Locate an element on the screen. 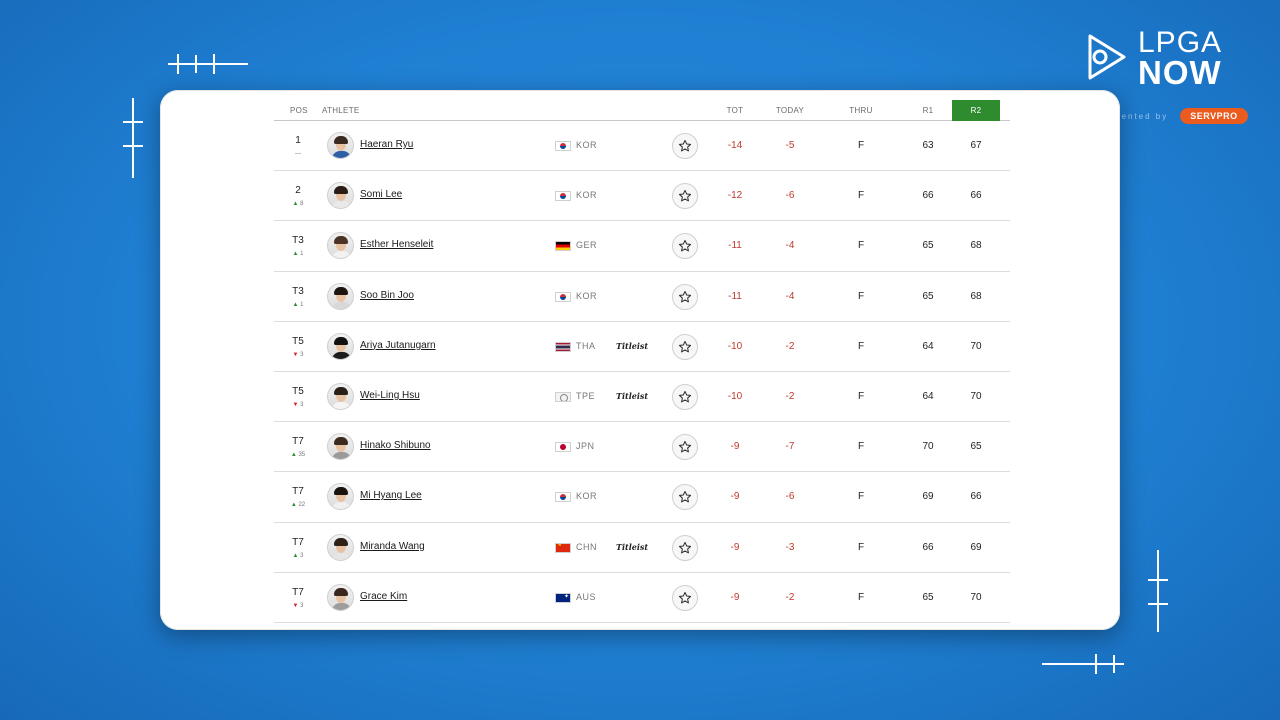 The height and width of the screenshot is (720, 1280). play-arrow-icon is located at coordinates (1106, 59).